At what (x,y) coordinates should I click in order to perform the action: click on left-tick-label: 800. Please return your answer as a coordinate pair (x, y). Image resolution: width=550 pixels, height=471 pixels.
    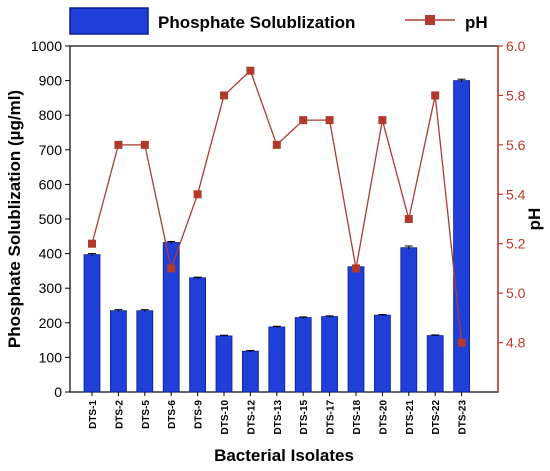
    Looking at the image, I should click on (51, 115).